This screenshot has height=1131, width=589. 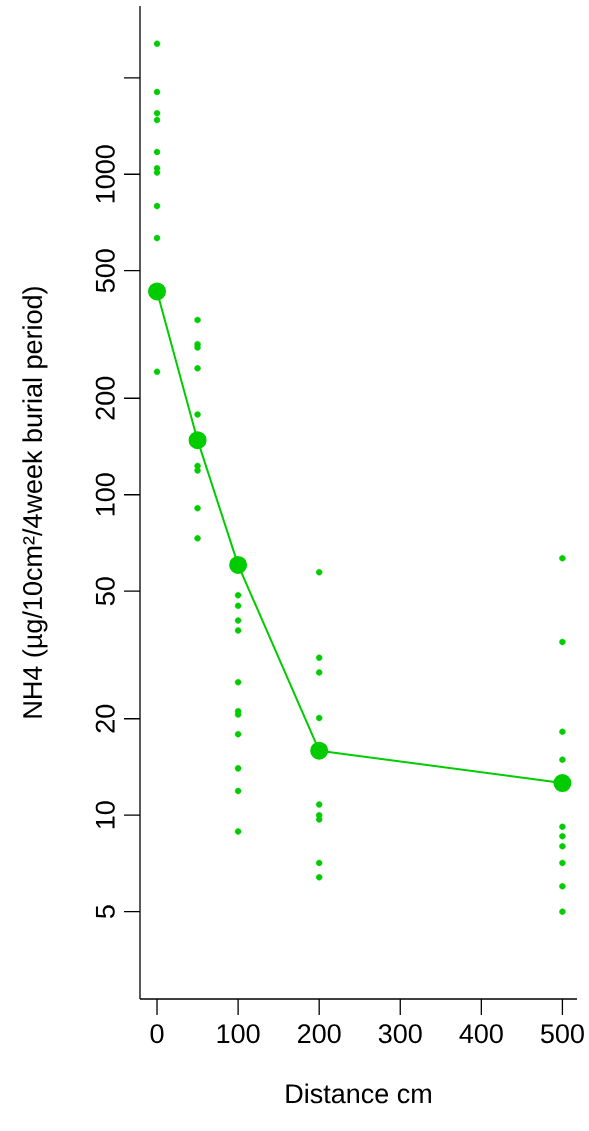 What do you see at coordinates (105, 494) in the screenshot?
I see `y-tick-label: 100` at bounding box center [105, 494].